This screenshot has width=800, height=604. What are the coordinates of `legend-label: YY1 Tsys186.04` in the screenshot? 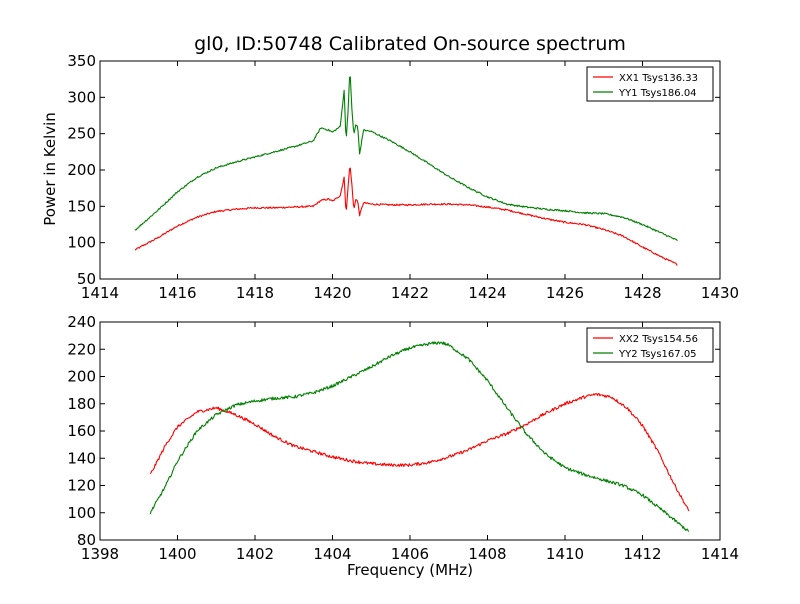 It's located at (657, 93).